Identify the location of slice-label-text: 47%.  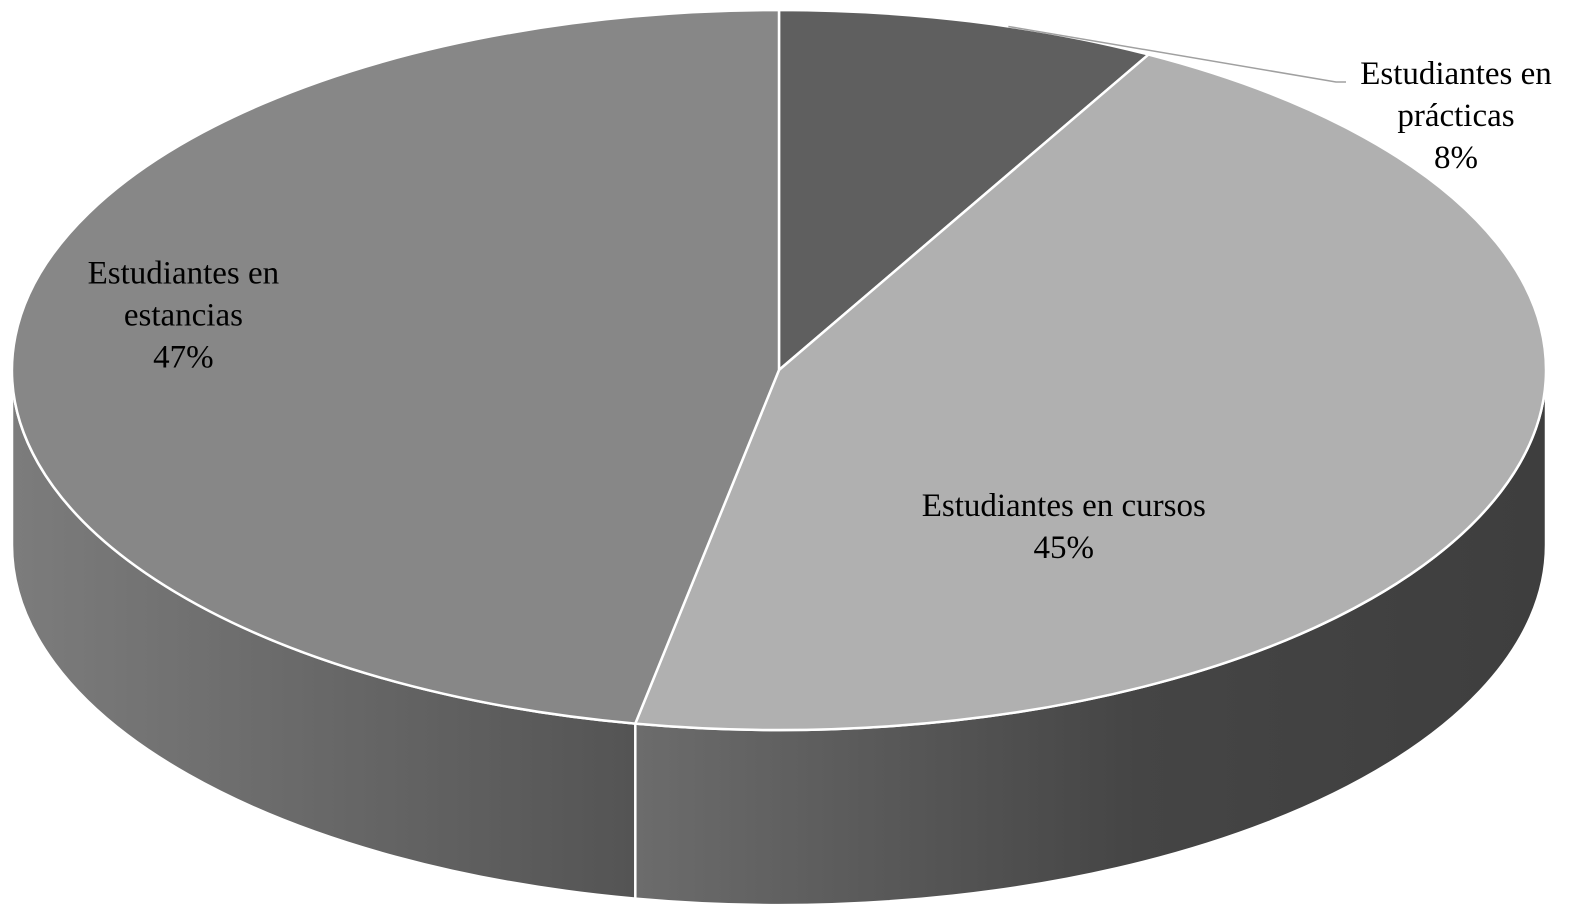
(183, 358).